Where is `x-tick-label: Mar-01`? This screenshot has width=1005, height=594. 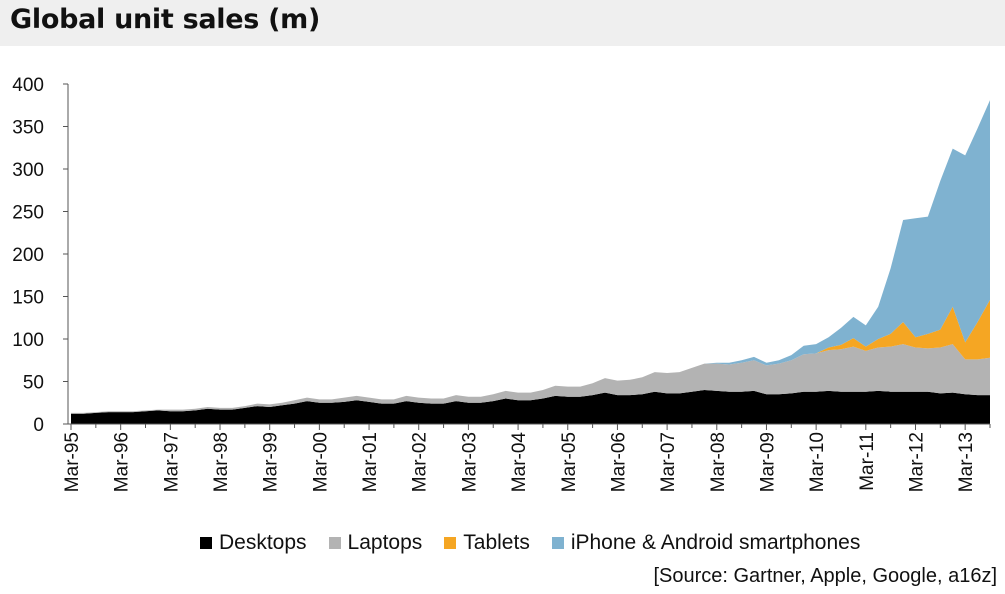
x-tick-label: Mar-01 is located at coordinates (370, 462).